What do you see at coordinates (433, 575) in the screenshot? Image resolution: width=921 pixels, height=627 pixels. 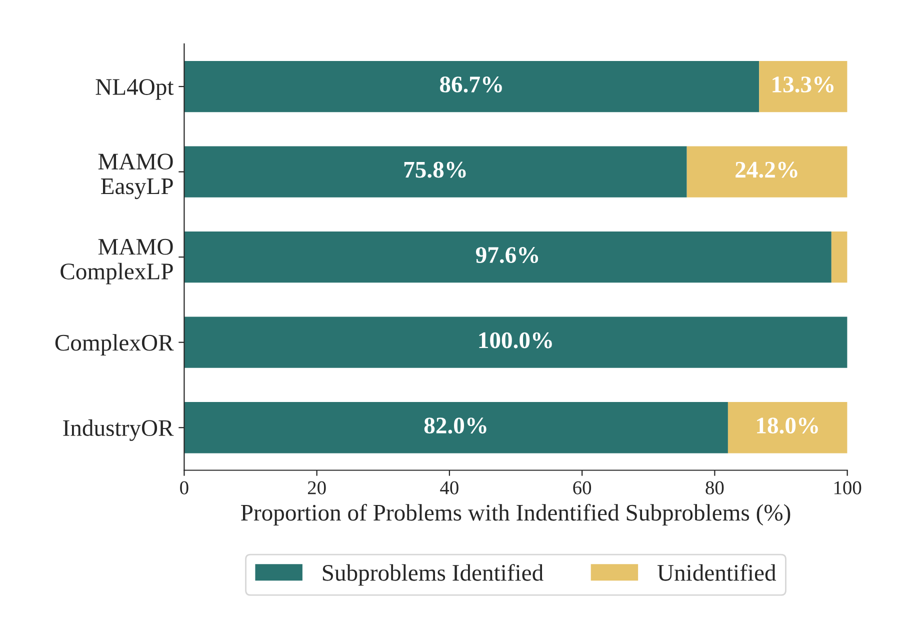 I see `legend-label: Subproblems Identified` at bounding box center [433, 575].